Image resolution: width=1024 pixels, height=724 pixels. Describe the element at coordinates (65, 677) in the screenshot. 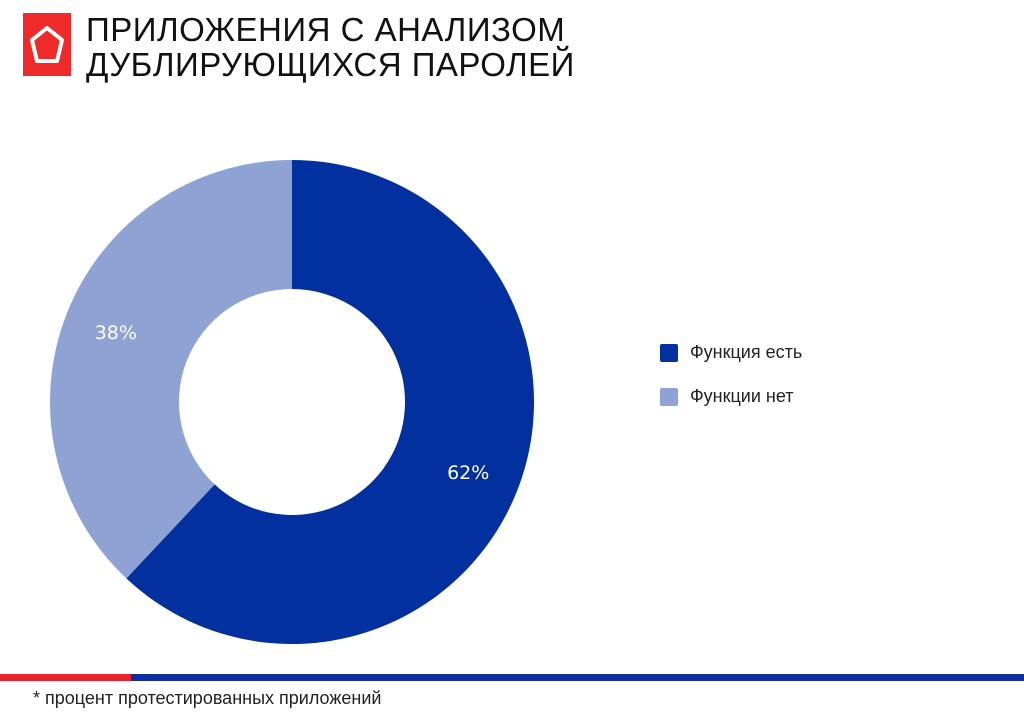

I see `footer-bar-red` at that location.